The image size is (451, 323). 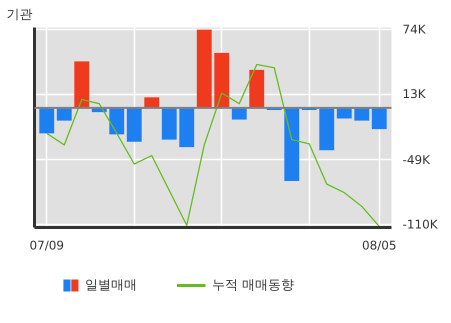 What do you see at coordinates (253, 285) in the screenshot?
I see `legend-label: 누적 매매동향` at bounding box center [253, 285].